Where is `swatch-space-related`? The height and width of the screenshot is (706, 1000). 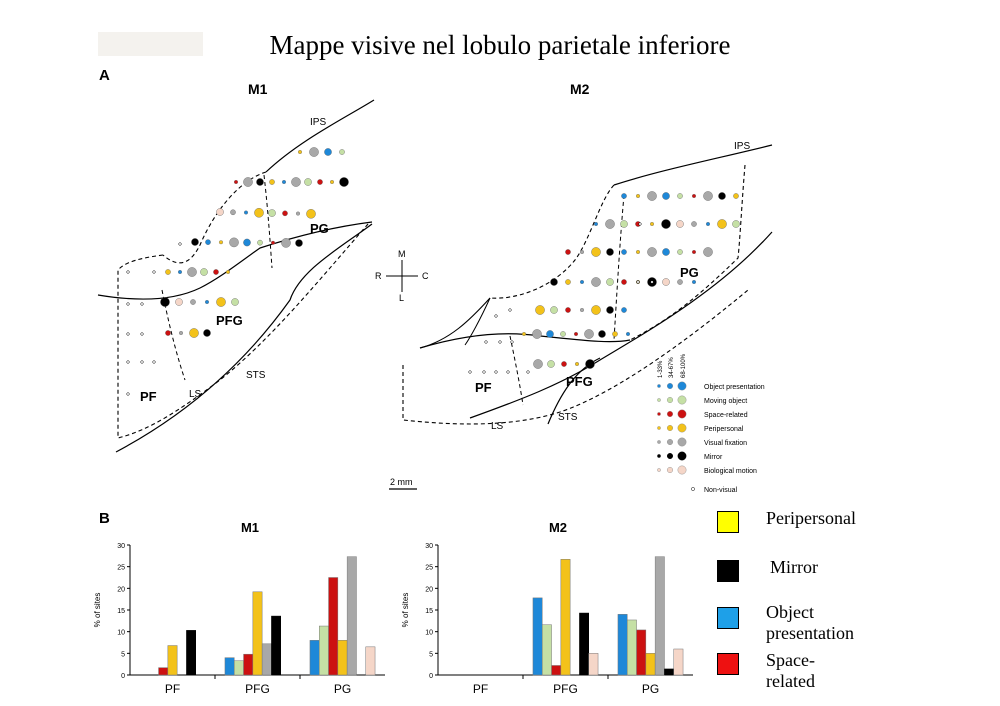
swatch-space-related is located at coordinates (728, 664).